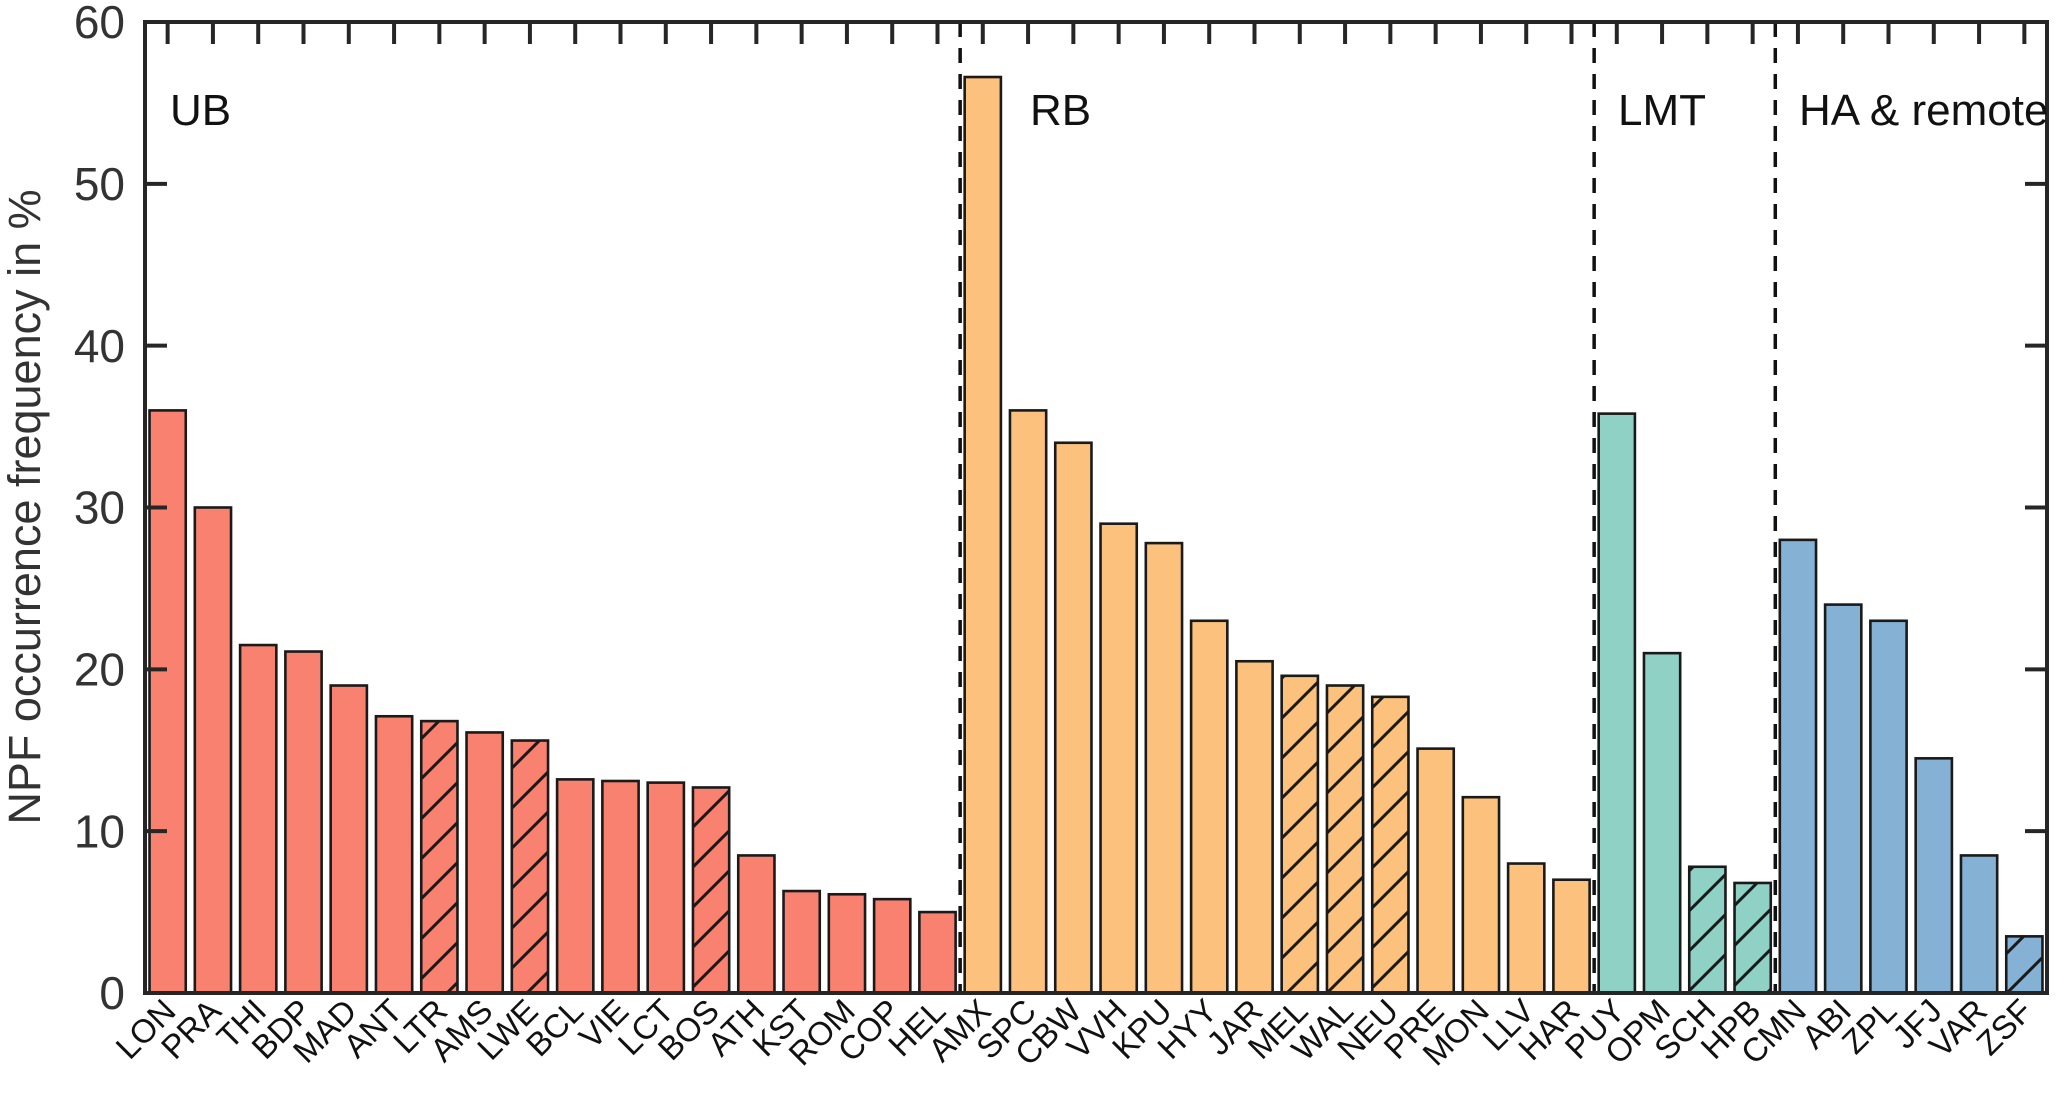 This screenshot has height=1107, width=2067. What do you see at coordinates (485, 863) in the screenshot?
I see `bar-AMS` at bounding box center [485, 863].